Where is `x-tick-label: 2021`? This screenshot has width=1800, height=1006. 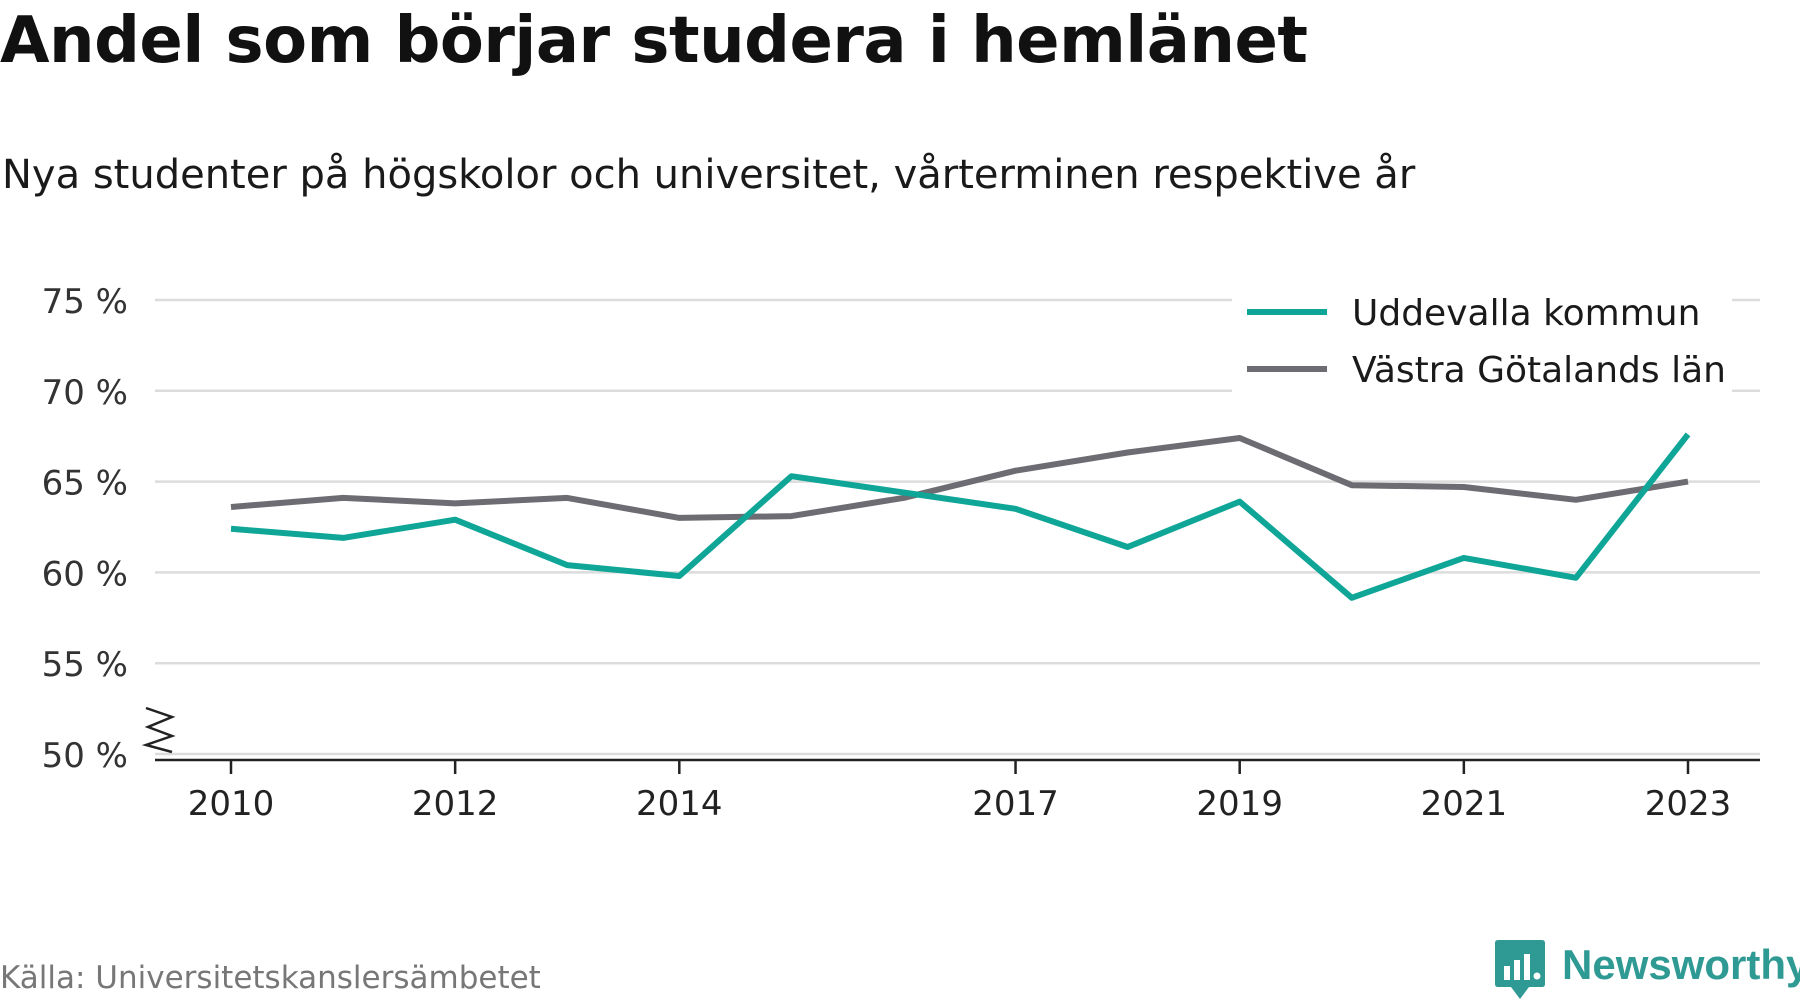
x-tick-label: 2021 is located at coordinates (1464, 804).